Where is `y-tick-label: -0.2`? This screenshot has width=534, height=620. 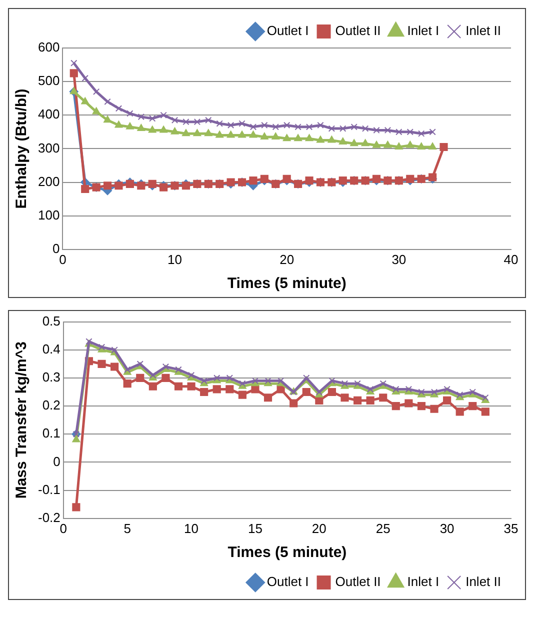 y-tick-label: -0.2 is located at coordinates (49, 517).